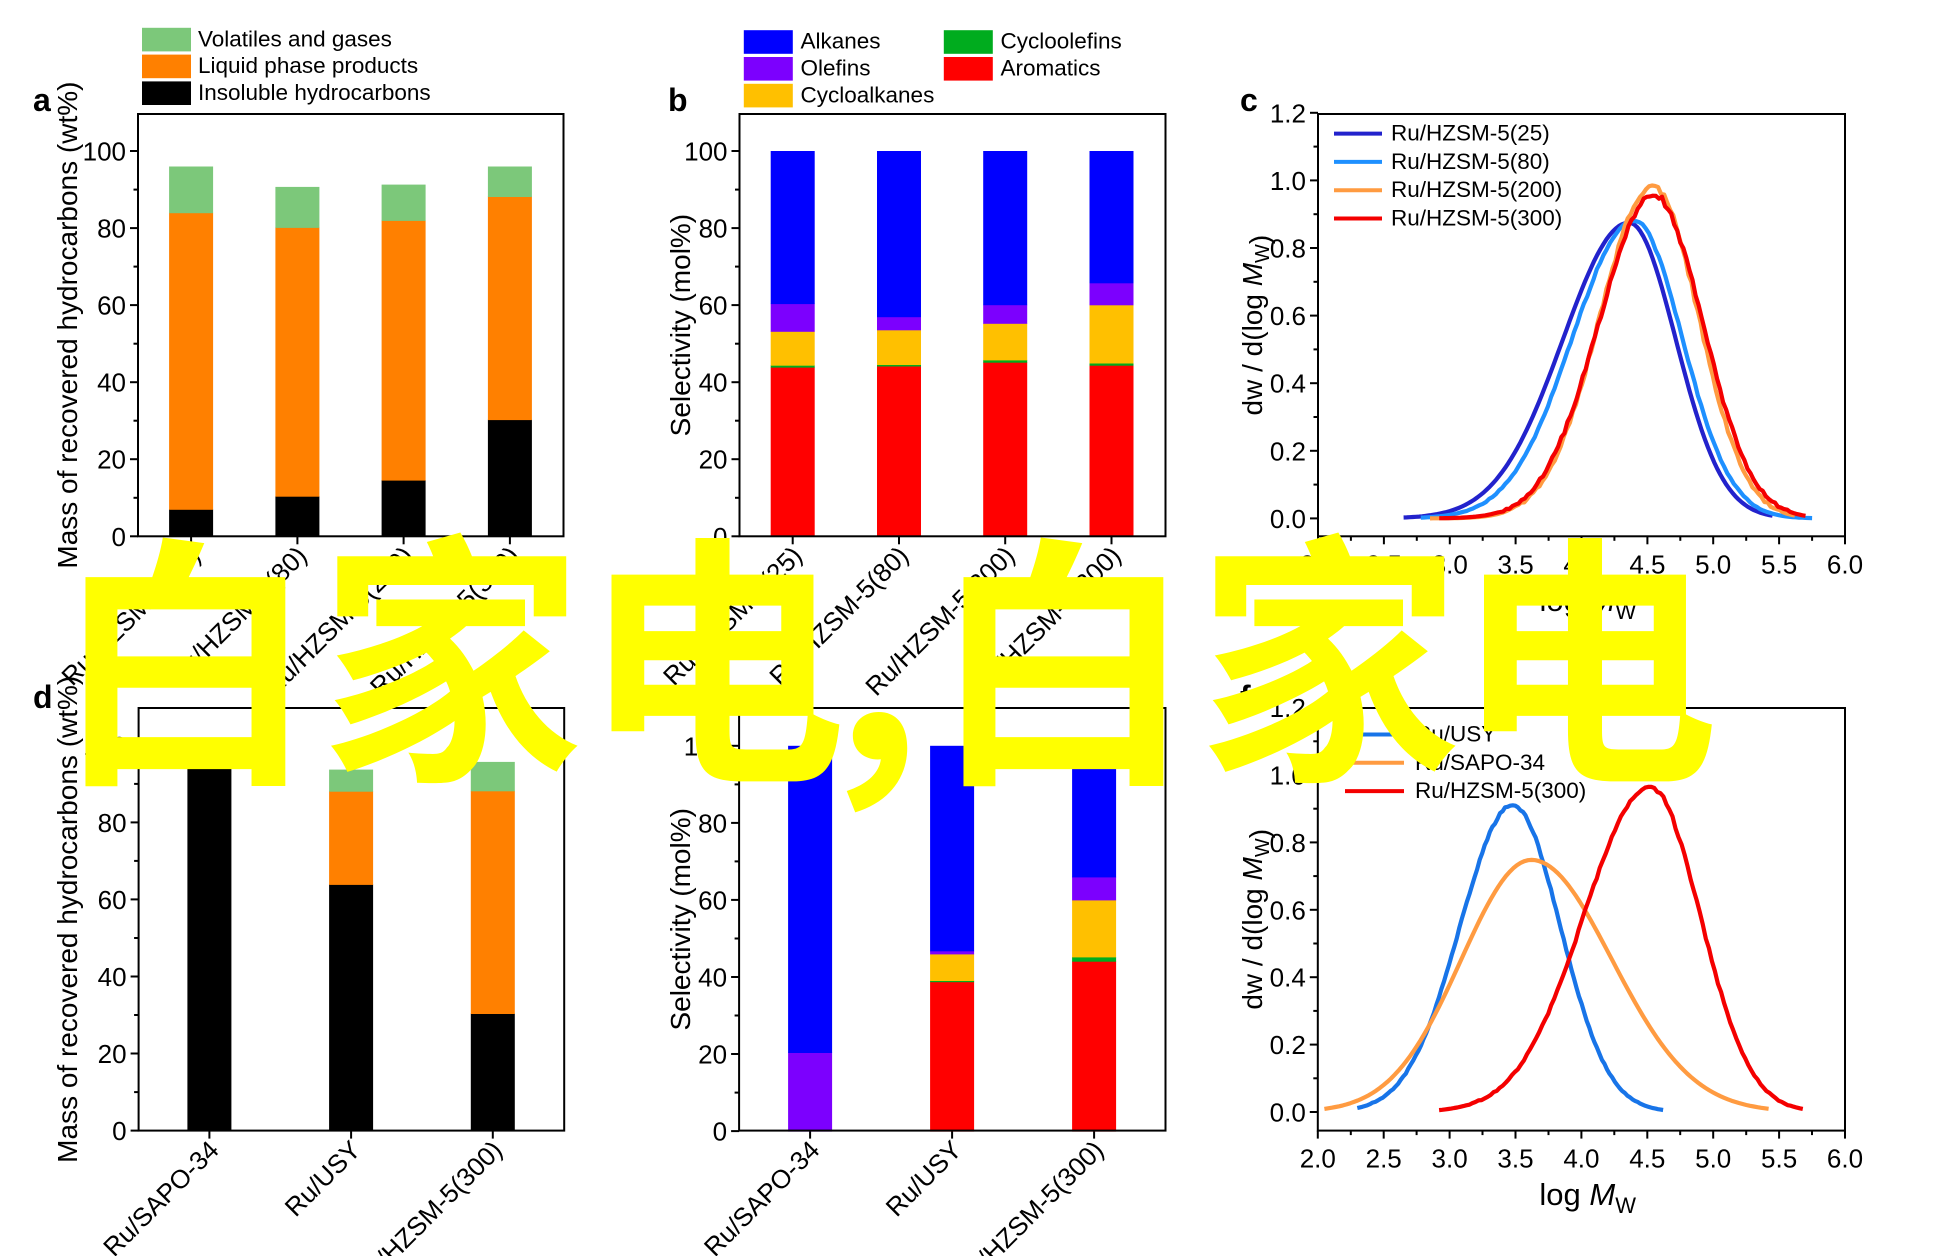 The image size is (1952, 1256). What do you see at coordinates (1249, 100) in the screenshot?
I see `svg-text: c` at bounding box center [1249, 100].